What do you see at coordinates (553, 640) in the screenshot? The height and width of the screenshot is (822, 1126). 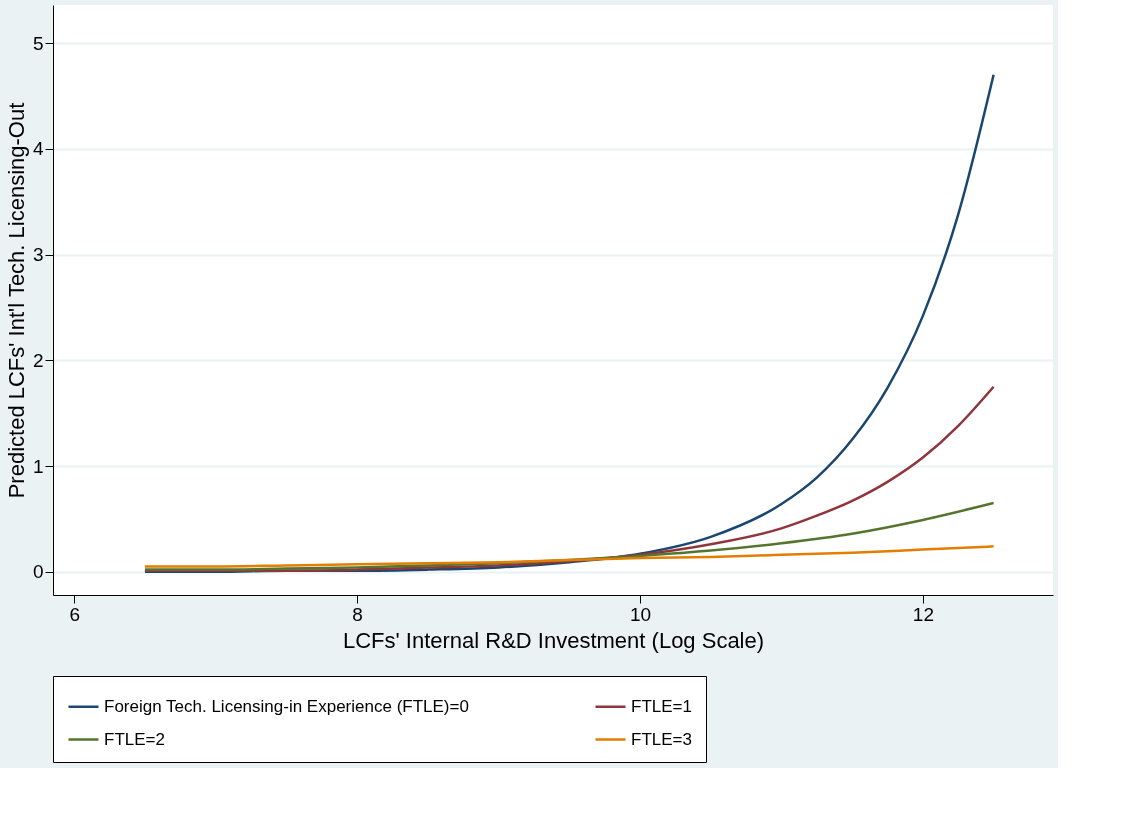 I see `x-axis-title: LCFs' Internal R&D Investment (Log Scale)` at bounding box center [553, 640].